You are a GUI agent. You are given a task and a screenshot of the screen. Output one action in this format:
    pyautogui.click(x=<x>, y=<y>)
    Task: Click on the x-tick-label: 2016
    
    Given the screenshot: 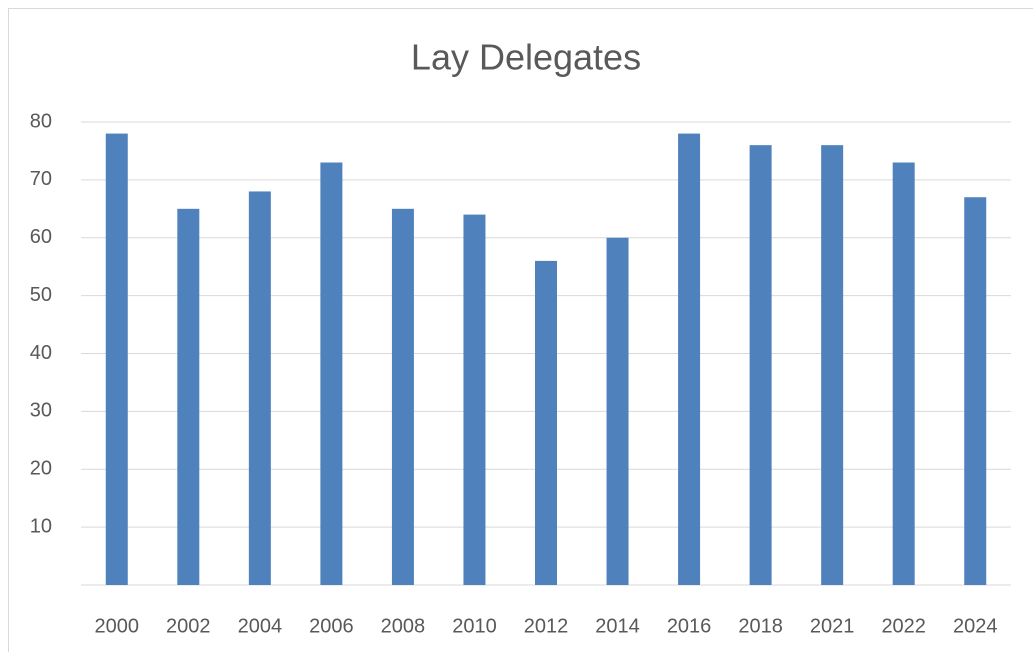 What is the action you would take?
    pyautogui.click(x=689, y=626)
    